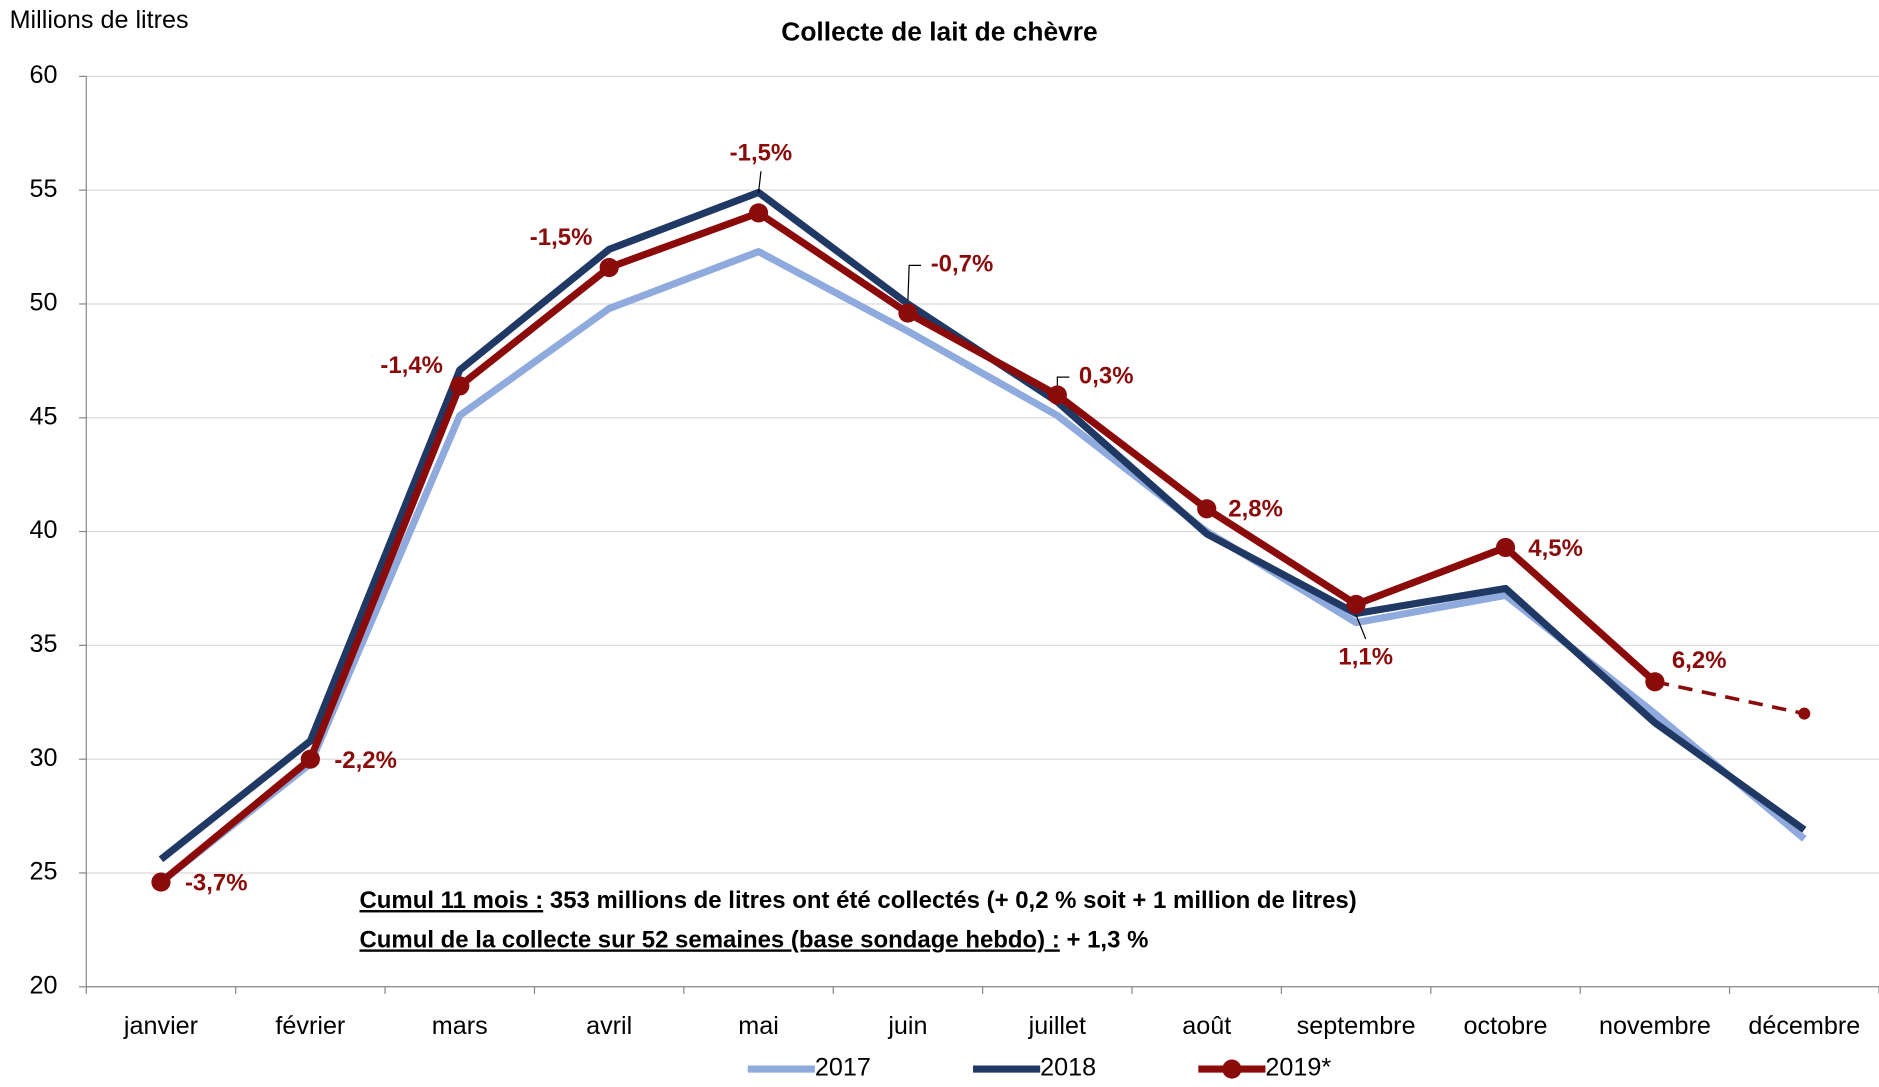 The image size is (1879, 1087). Describe the element at coordinates (460, 1026) in the screenshot. I see `x-tick-label: mars` at that location.